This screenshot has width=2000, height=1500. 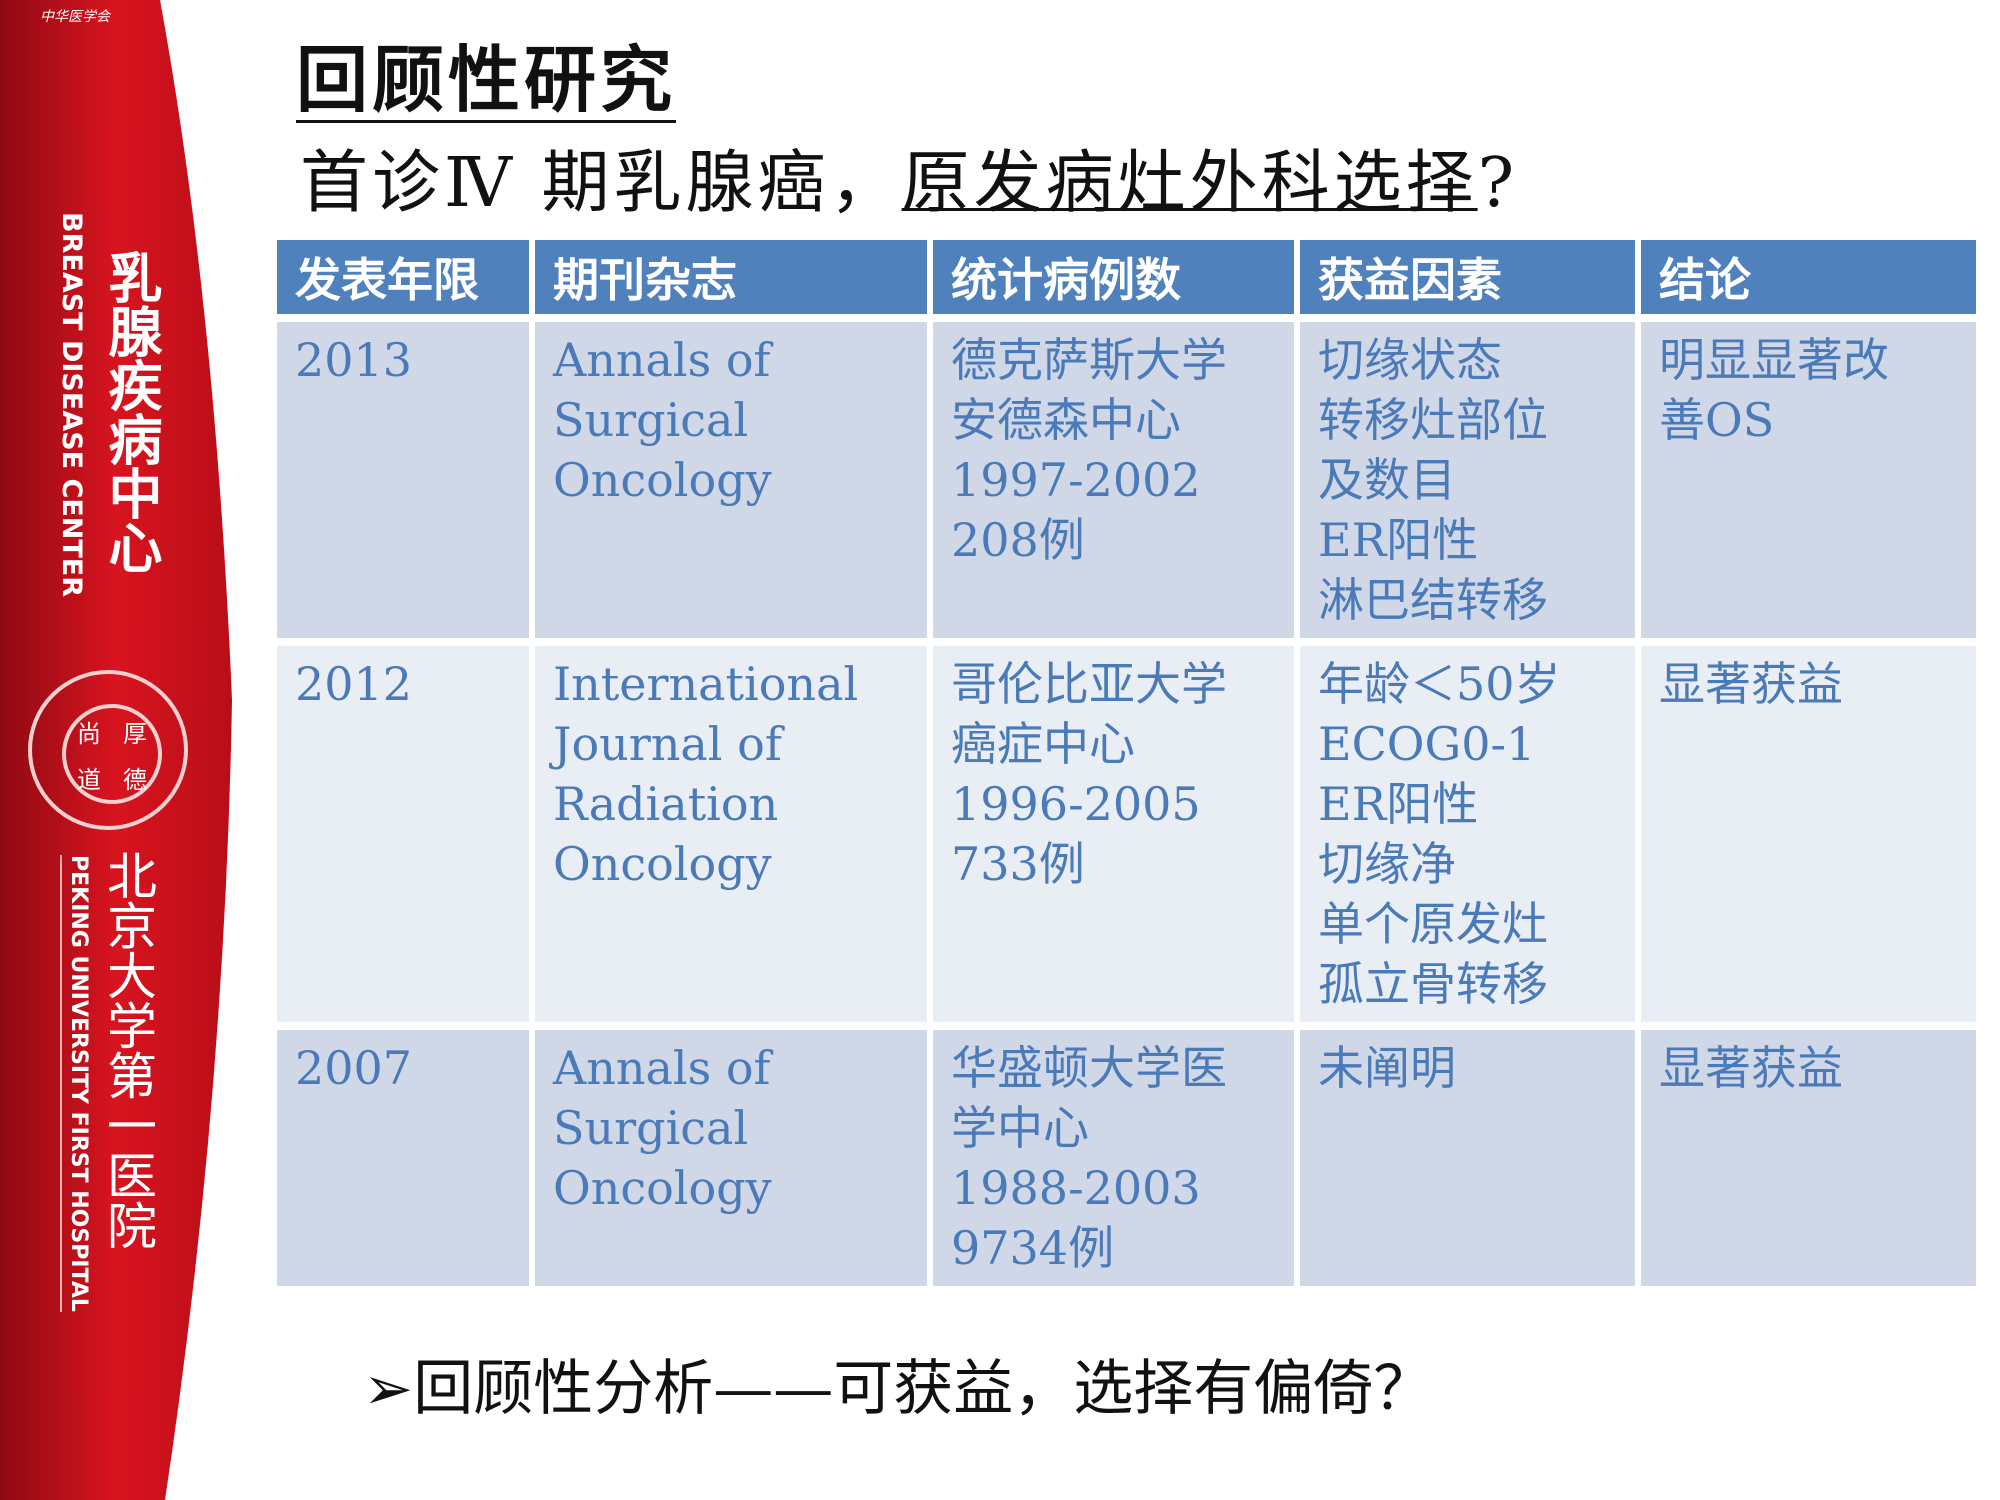 I want to click on cell-line: 淋巴结转移, so click(x=1433, y=600).